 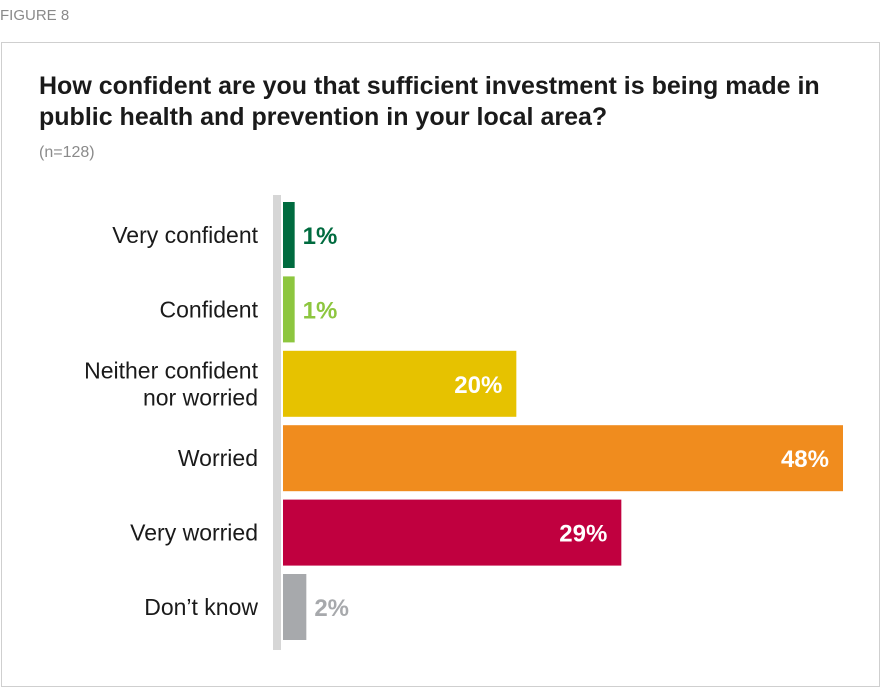 I want to click on value-label: 20%, so click(x=478, y=385).